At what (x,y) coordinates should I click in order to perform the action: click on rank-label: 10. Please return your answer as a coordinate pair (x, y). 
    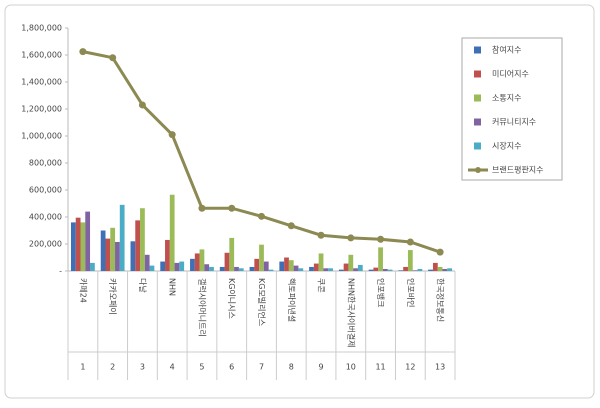
    Looking at the image, I should click on (351, 367).